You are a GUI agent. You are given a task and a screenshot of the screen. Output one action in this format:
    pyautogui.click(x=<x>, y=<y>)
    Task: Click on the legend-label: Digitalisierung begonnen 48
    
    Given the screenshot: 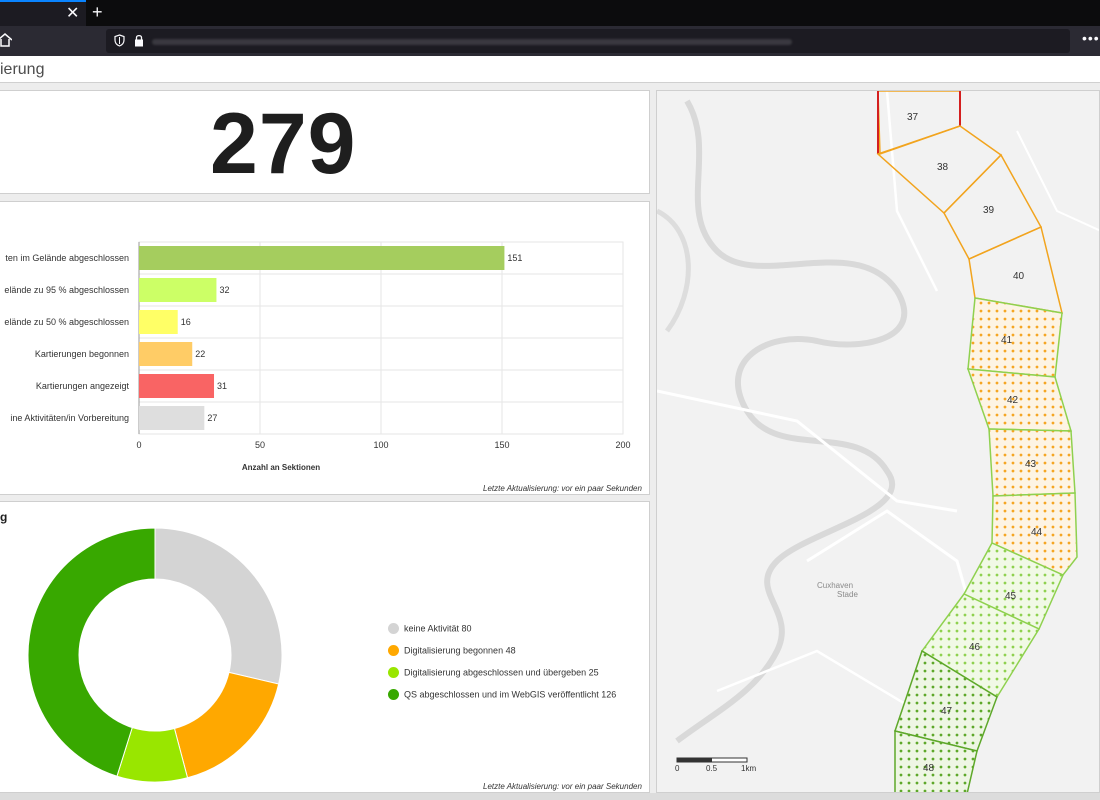 What is the action you would take?
    pyautogui.click(x=460, y=650)
    